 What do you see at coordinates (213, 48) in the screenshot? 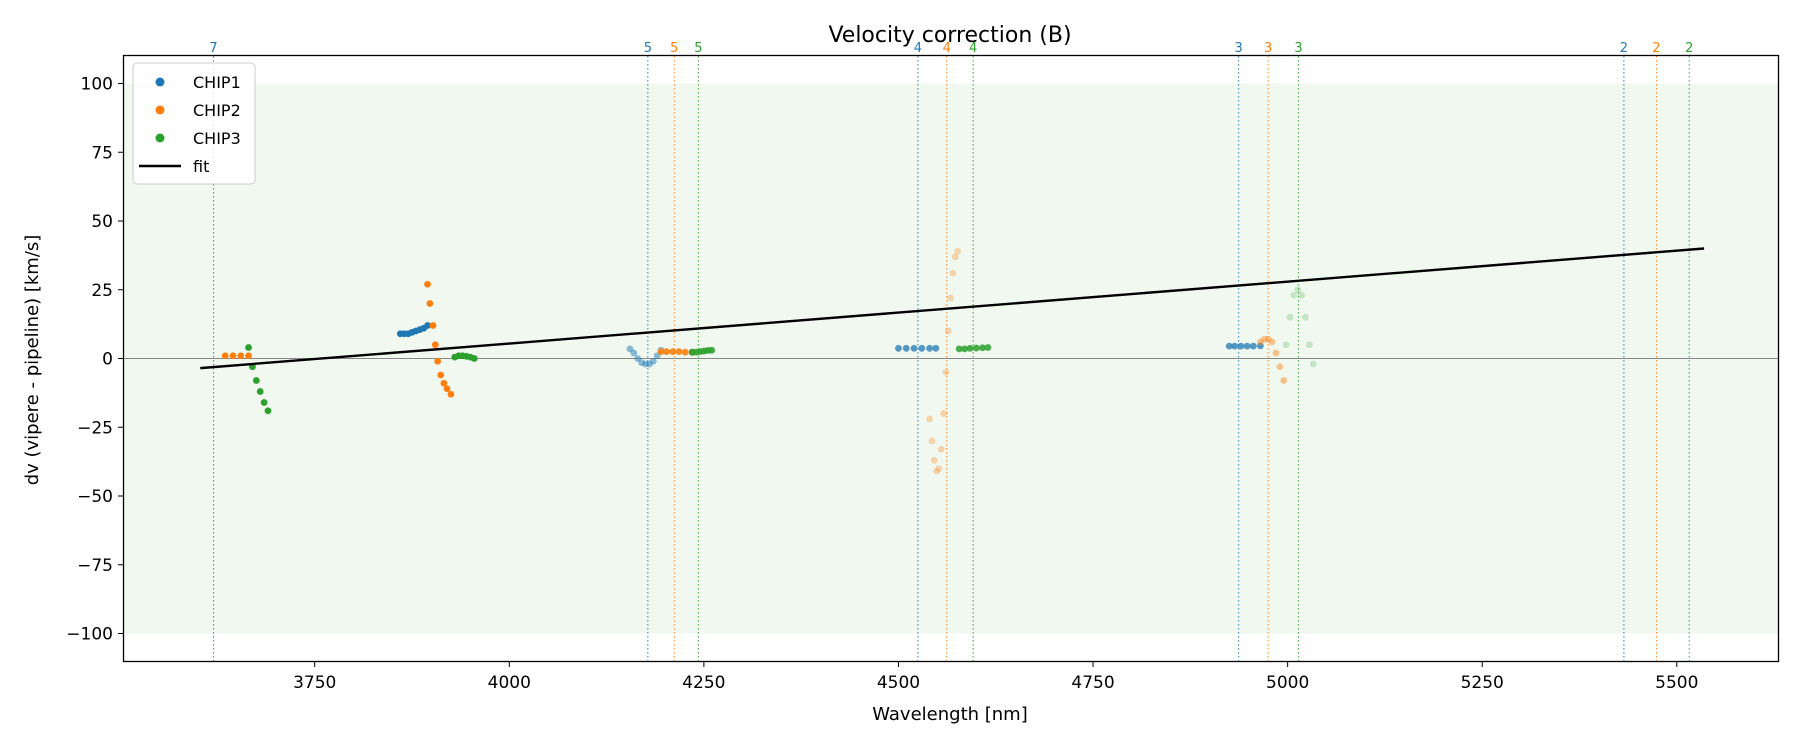
I see `order-label: 7` at bounding box center [213, 48].